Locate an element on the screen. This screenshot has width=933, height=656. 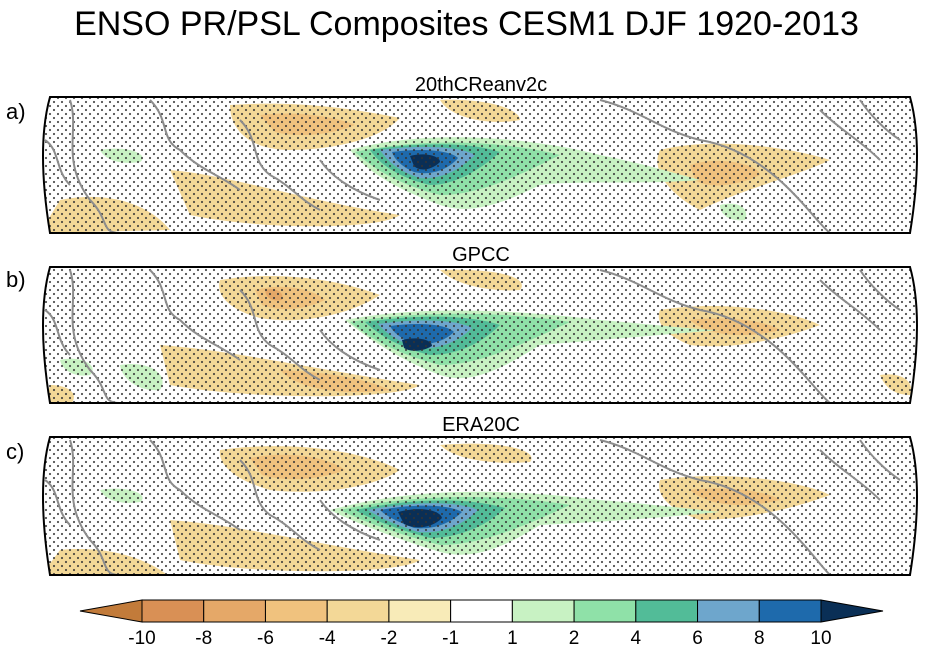
colorbar: -10 -8 -6 -4 -2 -1 1 2 4 6 8 10 is located at coordinates (481, 624).